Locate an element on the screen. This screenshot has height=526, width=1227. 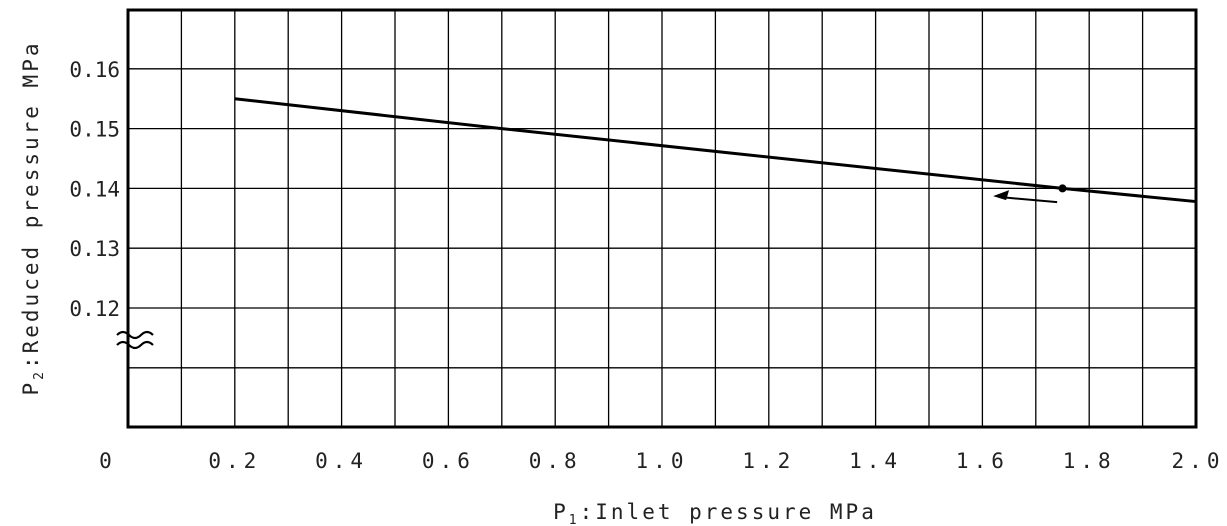
direction-arrow-head is located at coordinates (1001, 195).